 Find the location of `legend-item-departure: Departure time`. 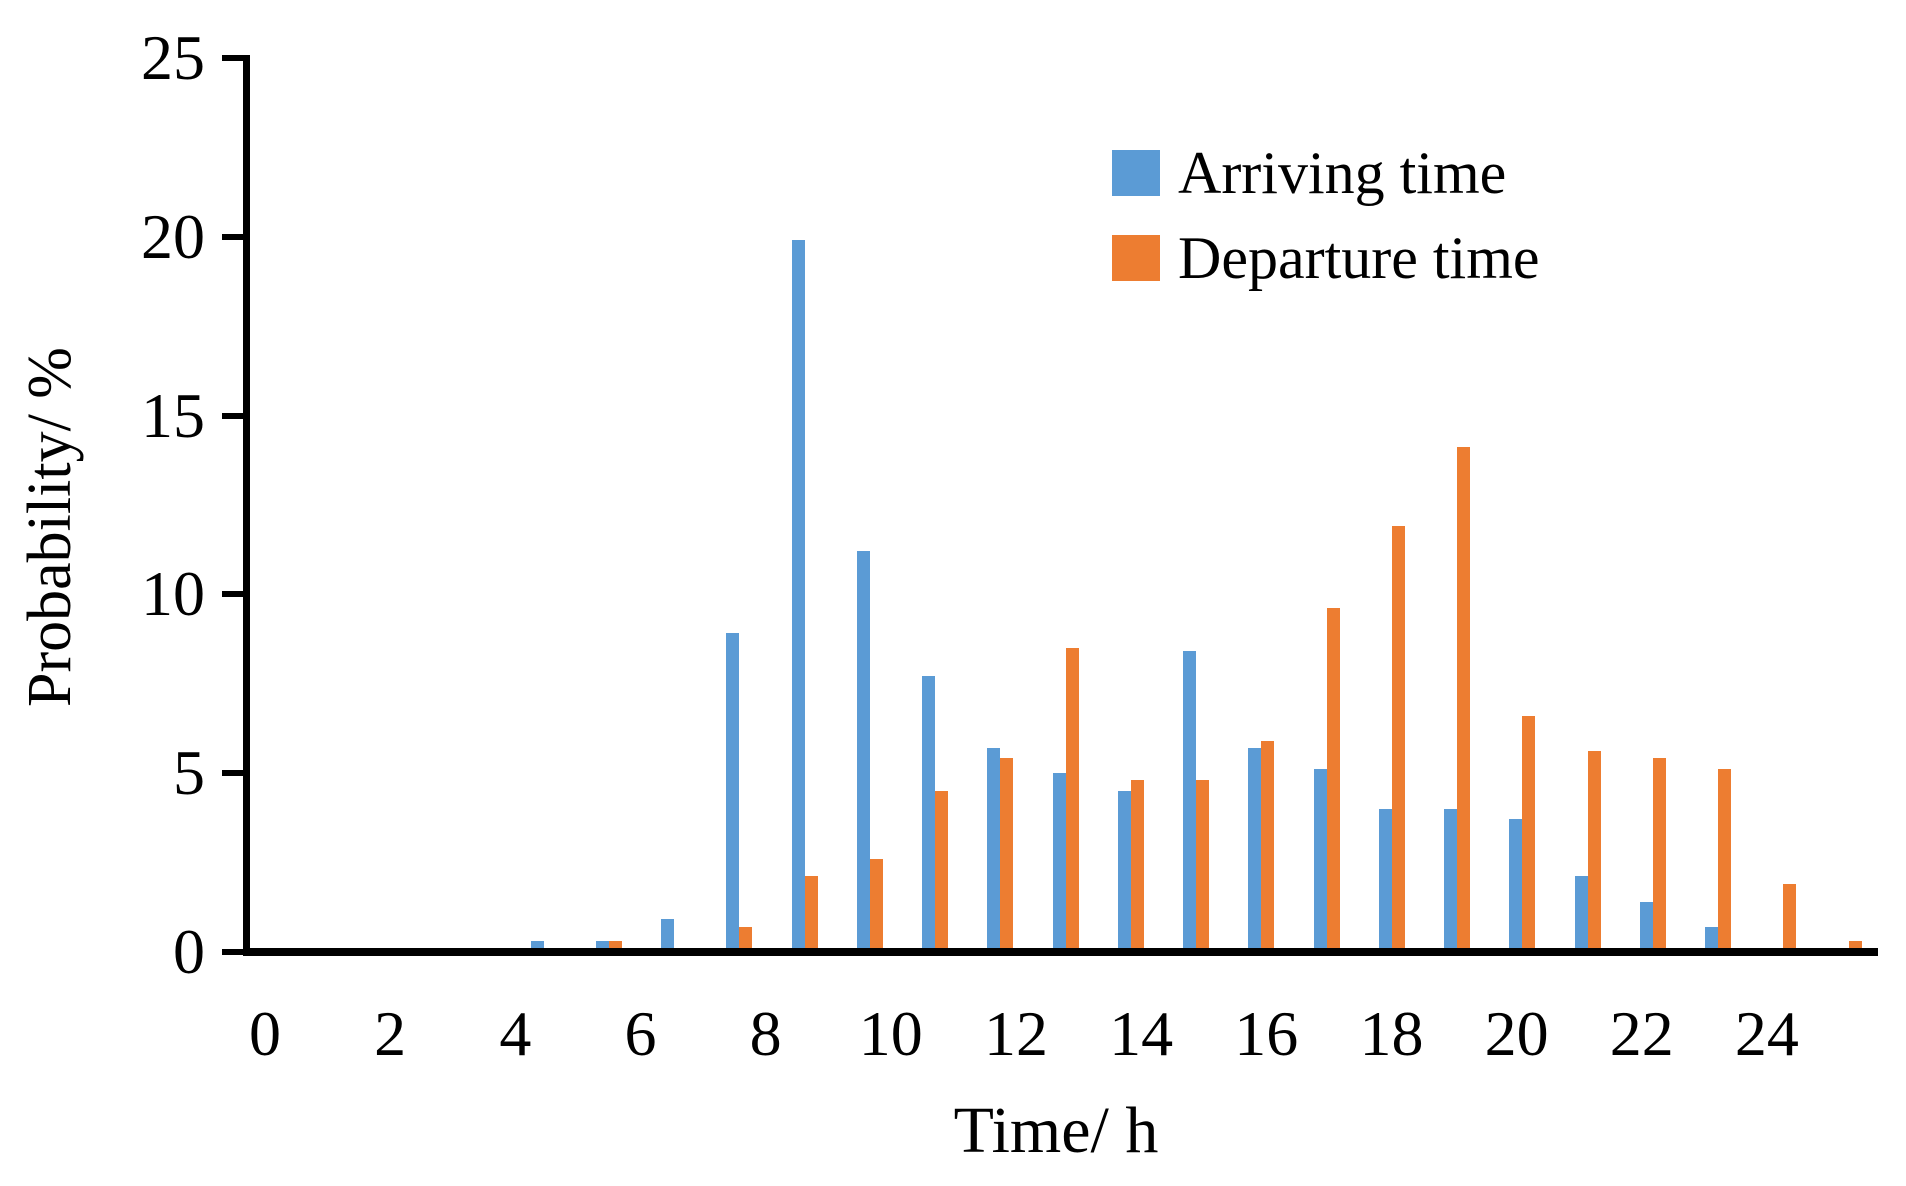

legend-item-departure: Departure time is located at coordinates (1326, 257).